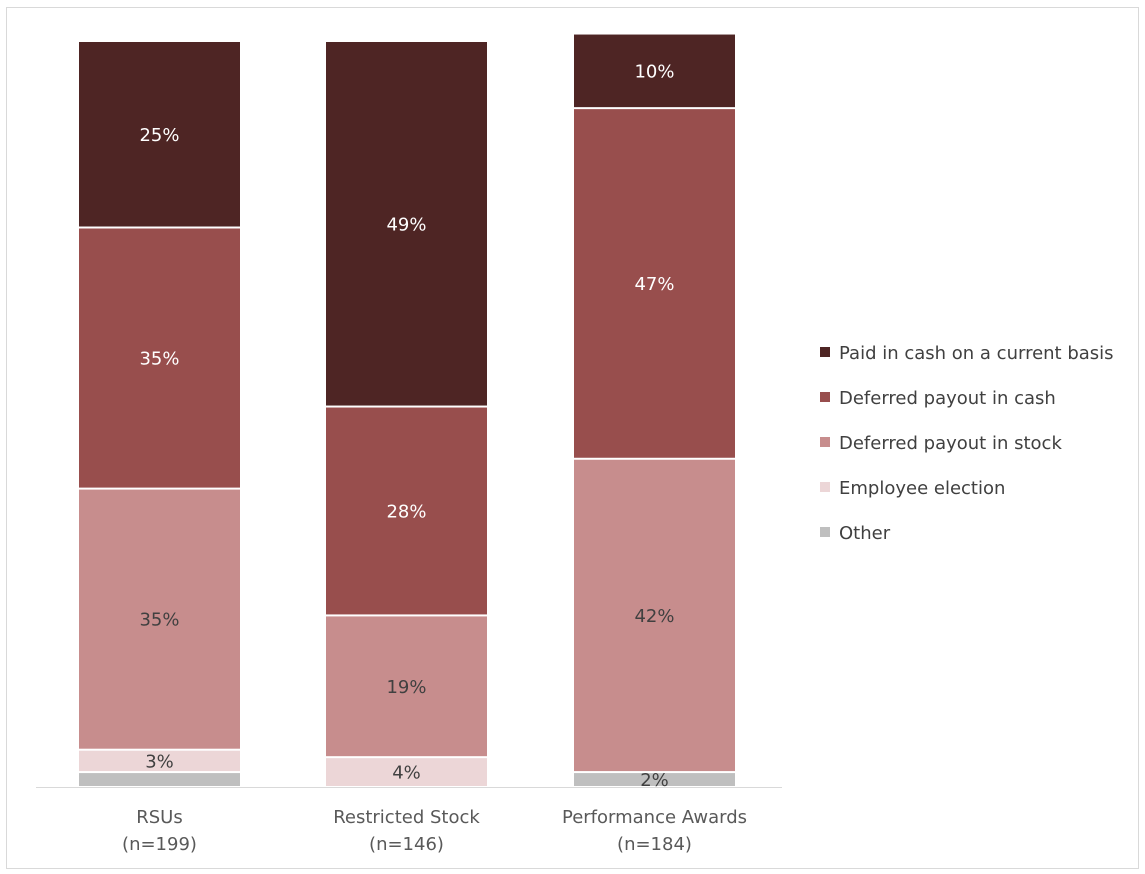 This screenshot has height=874, width=1145. I want to click on data-label-performance-awards-deferred-payout-in-stock: 42%, so click(654, 616).